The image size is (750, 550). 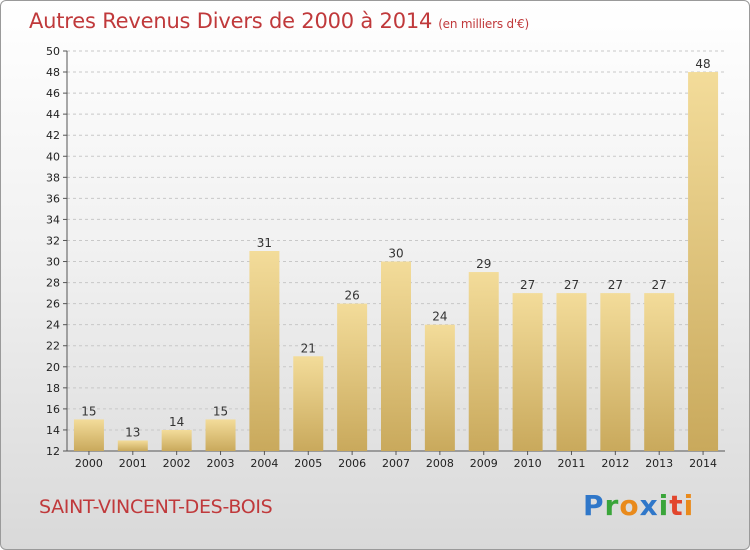 I want to click on x-tick-label: 2003, so click(x=221, y=463).